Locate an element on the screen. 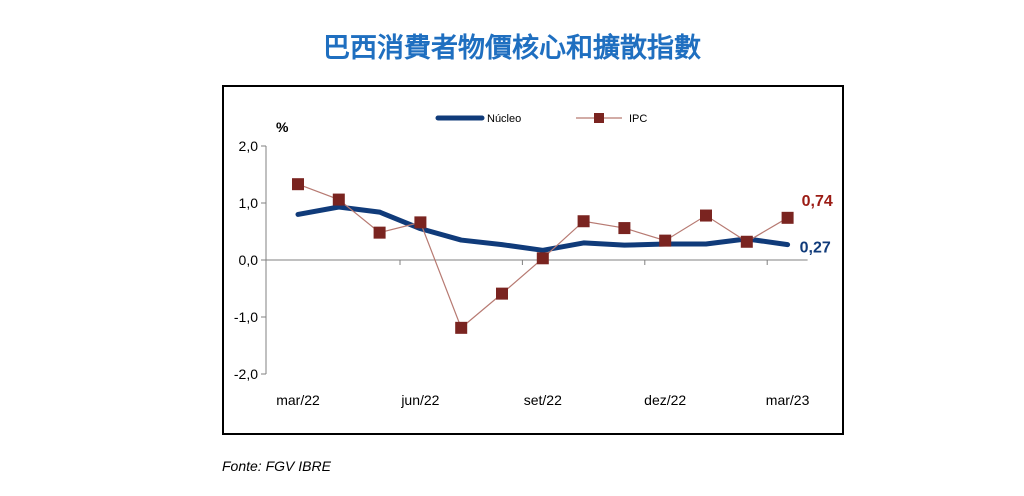 Image resolution: width=1024 pixels, height=496 pixels. y-tick-label: 0,0 is located at coordinates (249, 260).